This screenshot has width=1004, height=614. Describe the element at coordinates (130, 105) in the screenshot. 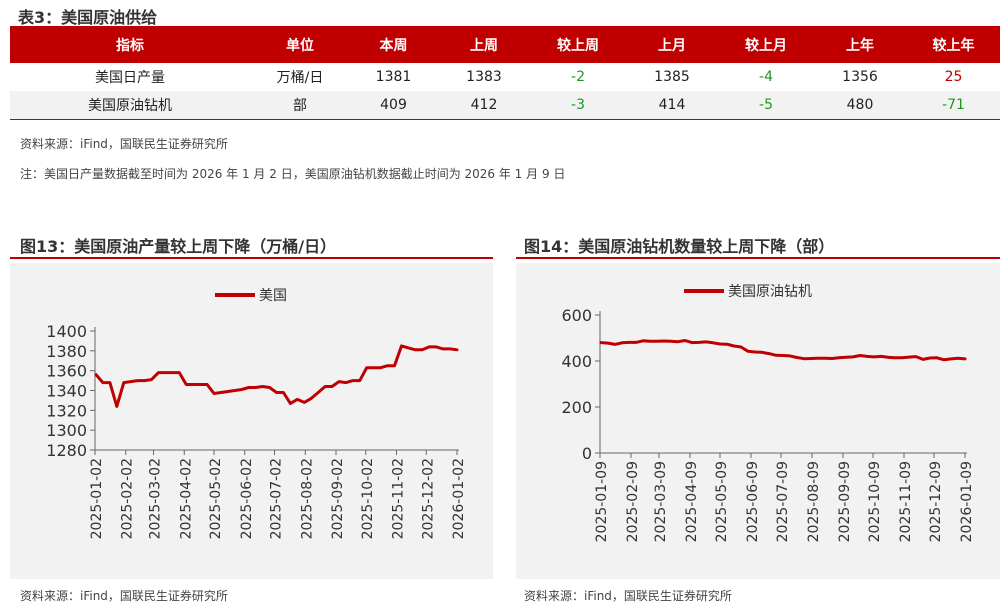

I see `cell-name: 美国原油钻机` at that location.